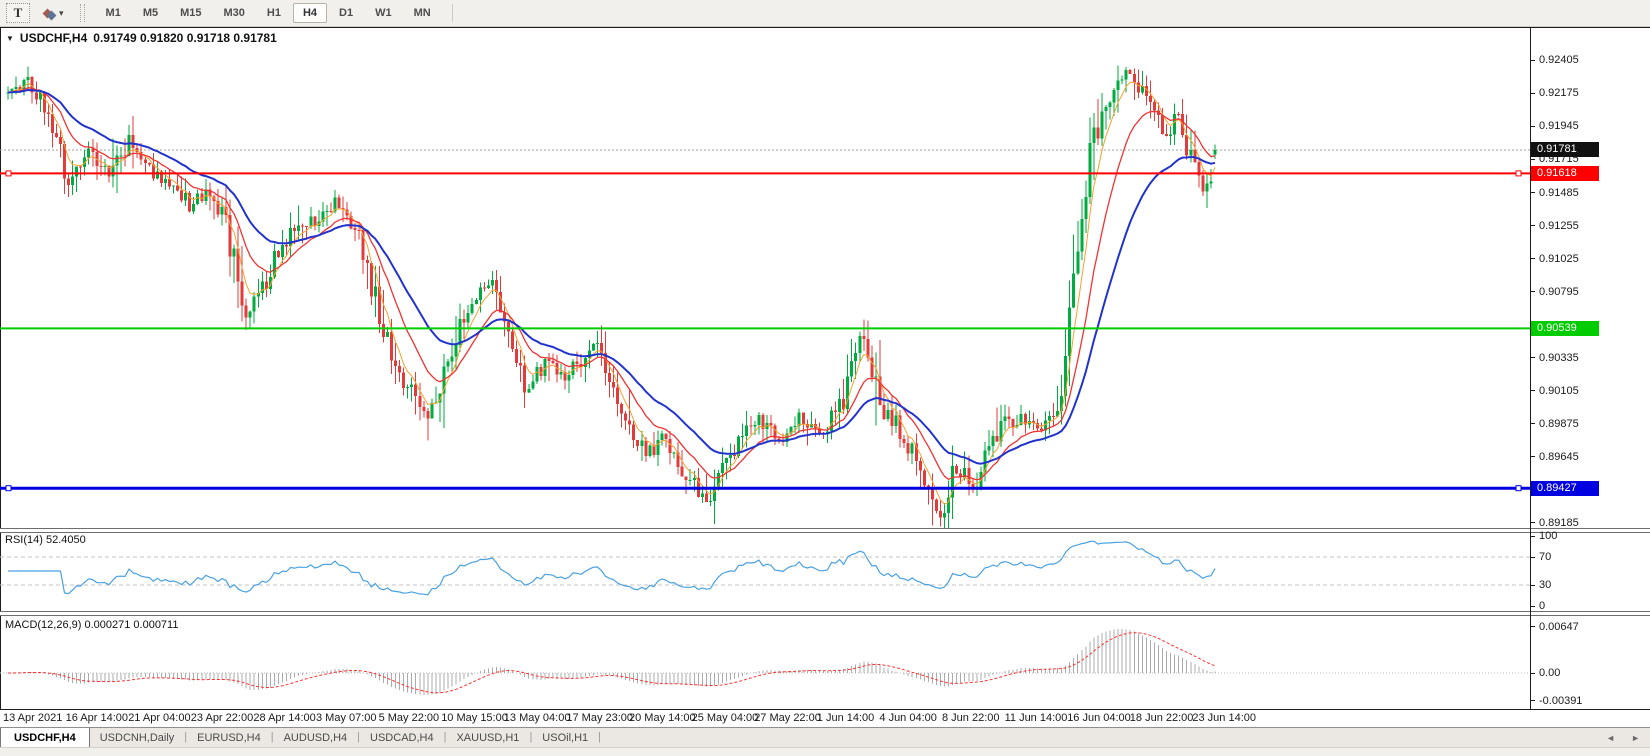  What do you see at coordinates (346, 13) in the screenshot?
I see `timeframe-button-d1: D1` at bounding box center [346, 13].